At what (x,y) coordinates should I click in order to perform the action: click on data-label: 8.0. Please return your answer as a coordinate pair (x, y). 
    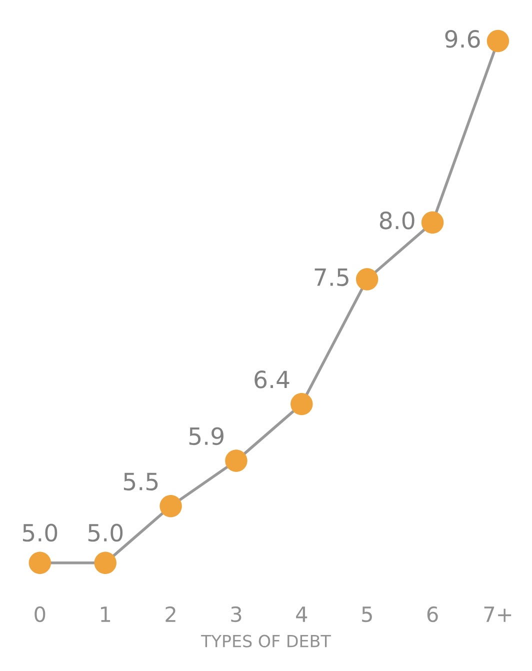
    Looking at the image, I should click on (397, 221).